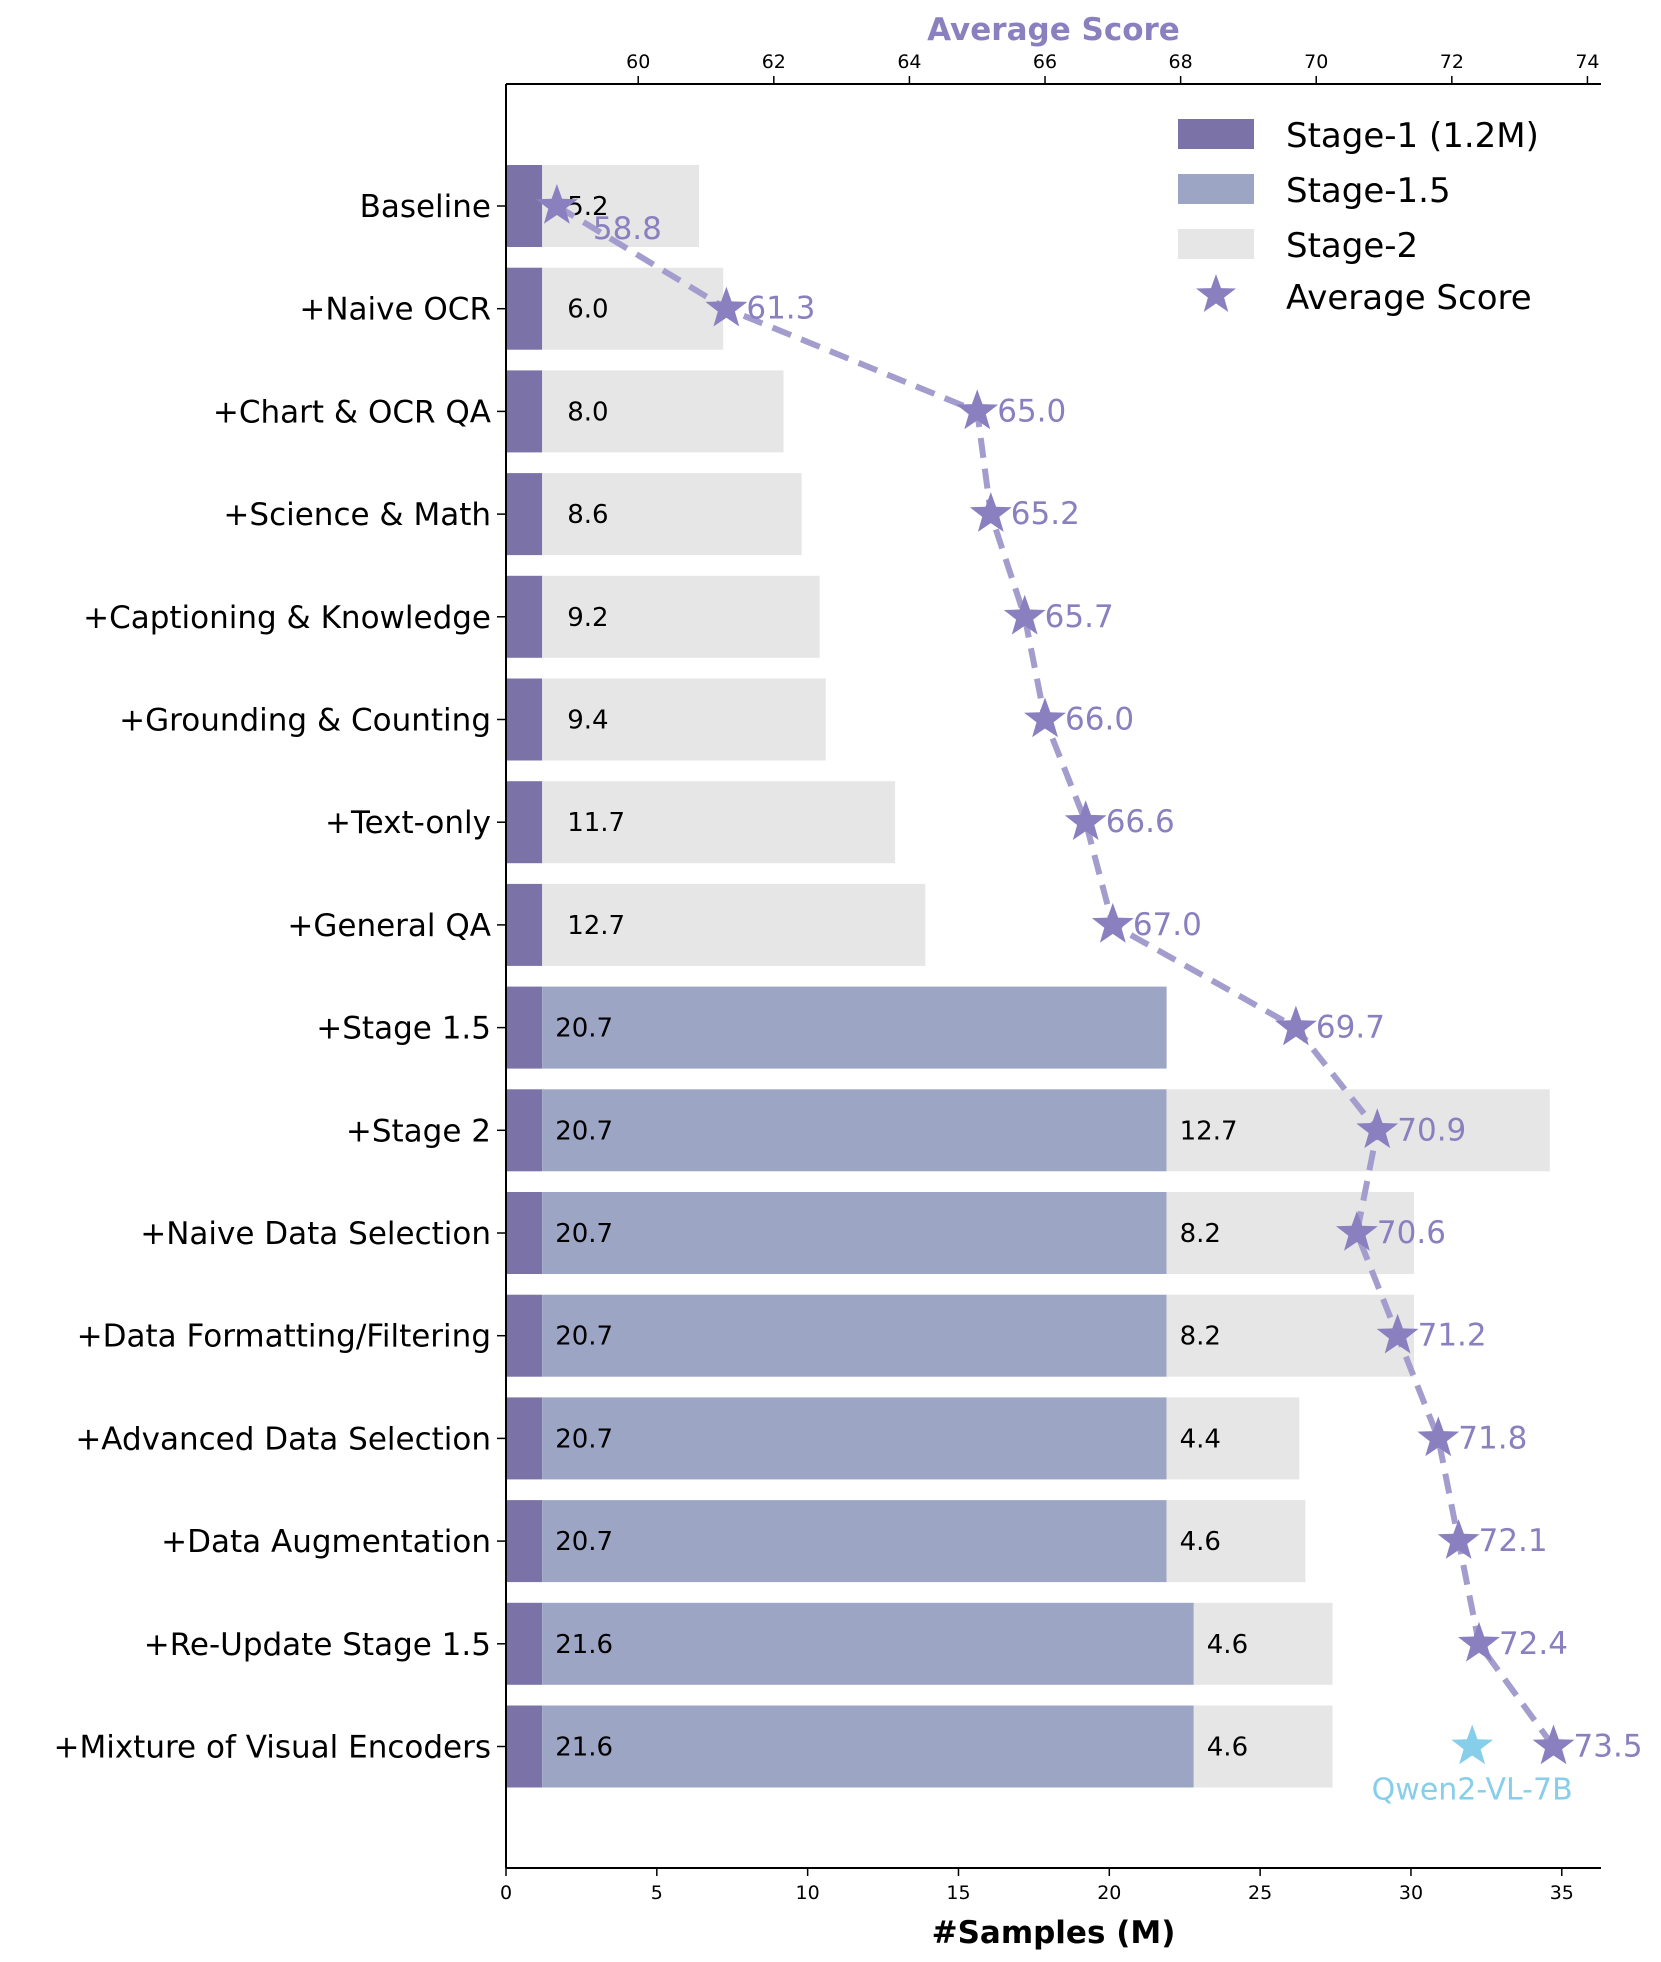  What do you see at coordinates (357, 515) in the screenshot?
I see `category-label: +Science & Math` at bounding box center [357, 515].